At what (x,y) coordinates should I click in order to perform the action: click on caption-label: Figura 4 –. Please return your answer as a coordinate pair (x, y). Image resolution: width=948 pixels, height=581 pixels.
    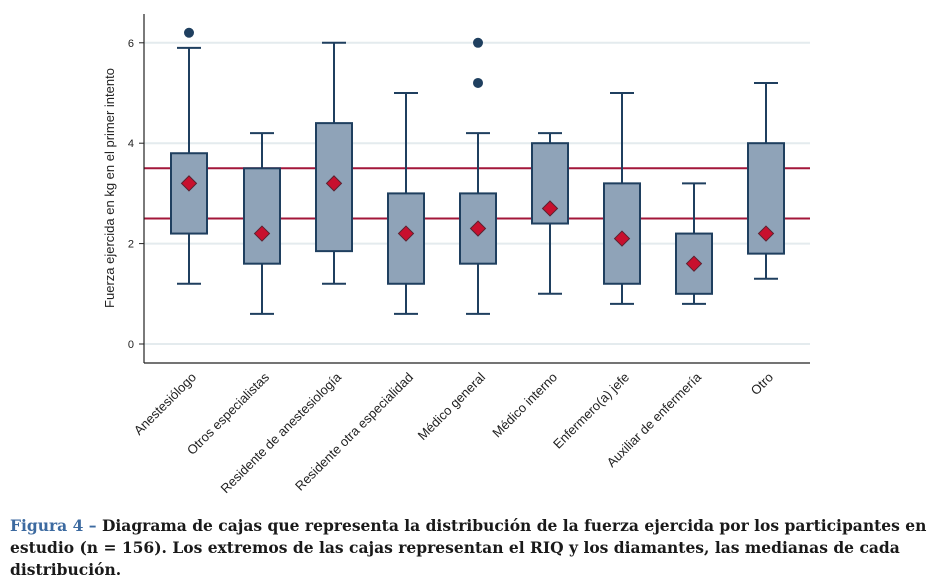
    Looking at the image, I should click on (53, 525).